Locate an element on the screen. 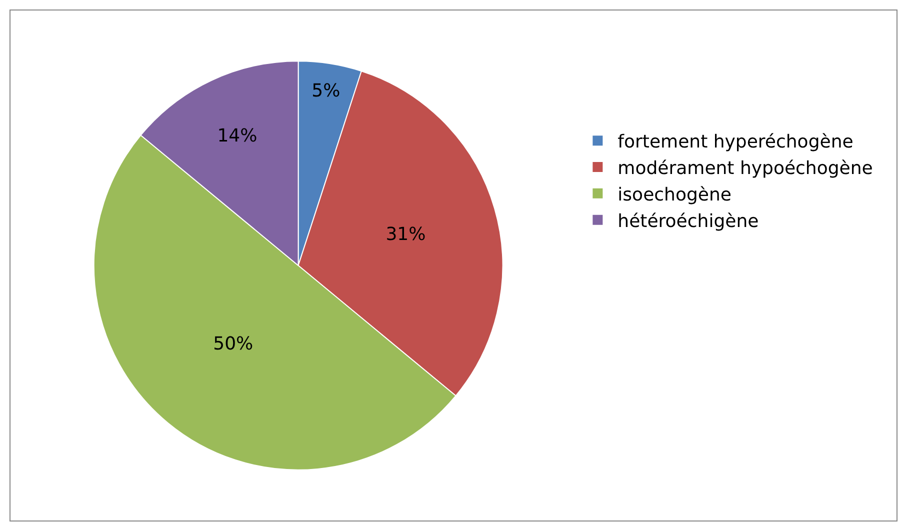  legend-label: modérament hypoéchogène is located at coordinates (745, 169).